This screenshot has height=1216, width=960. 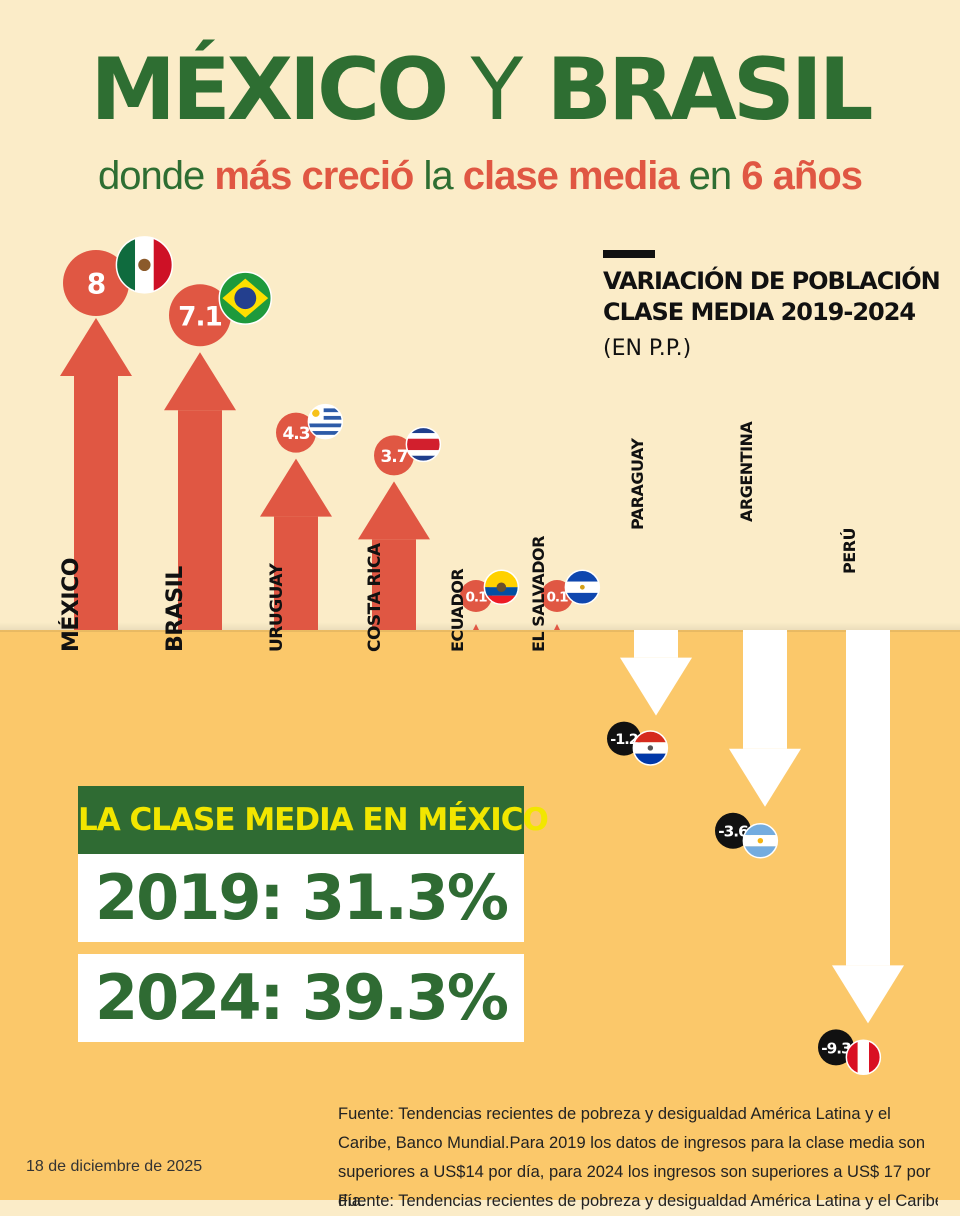 I want to click on mexico-summary-header: LA CLASE MEDIA EN MÉXICO, so click(x=313, y=820).